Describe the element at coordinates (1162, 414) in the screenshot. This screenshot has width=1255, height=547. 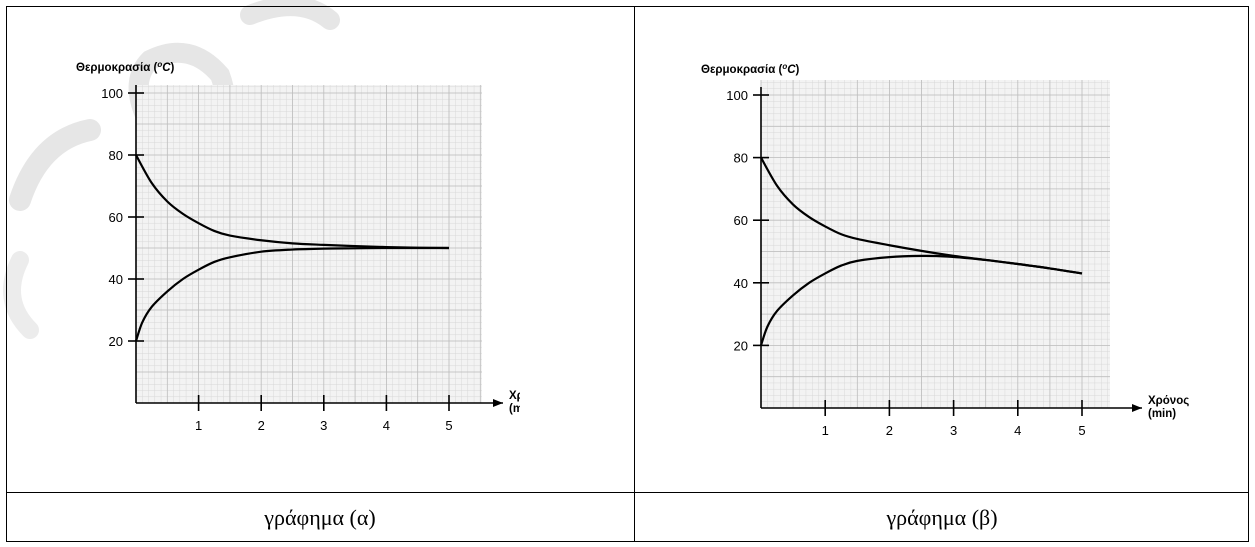
I see `chart-b-x-axis-unit: (min)` at that location.